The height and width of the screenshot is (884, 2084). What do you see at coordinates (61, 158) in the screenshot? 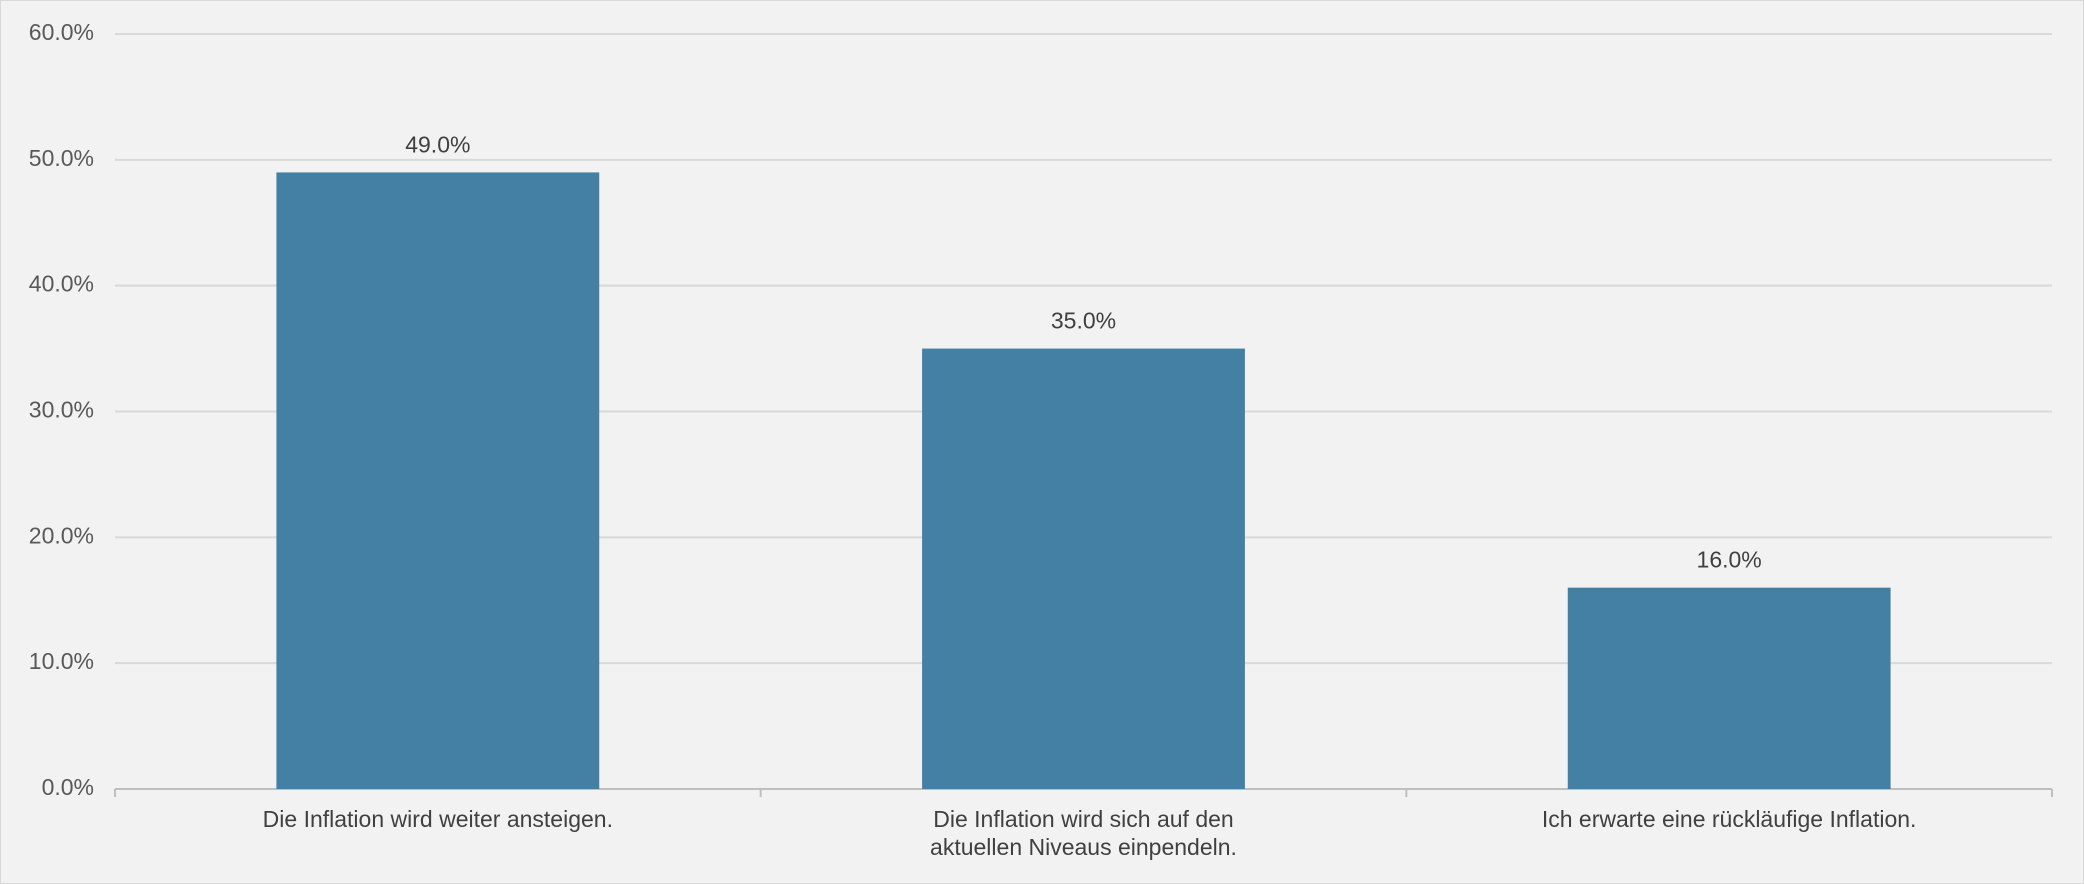
I see `y-tick-label: 50.0%` at bounding box center [61, 158].